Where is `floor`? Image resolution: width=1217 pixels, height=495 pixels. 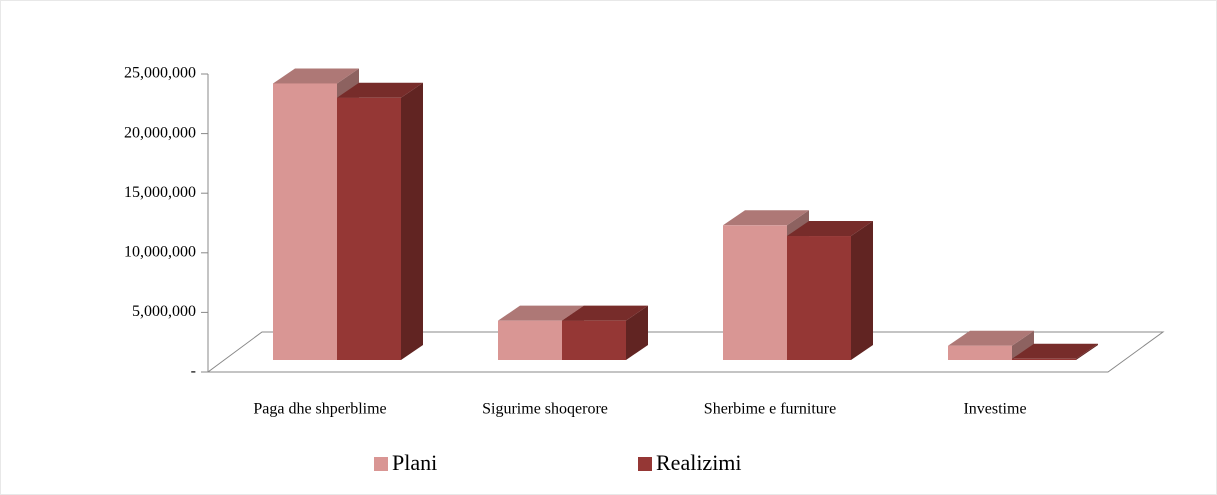 floor is located at coordinates (685, 352).